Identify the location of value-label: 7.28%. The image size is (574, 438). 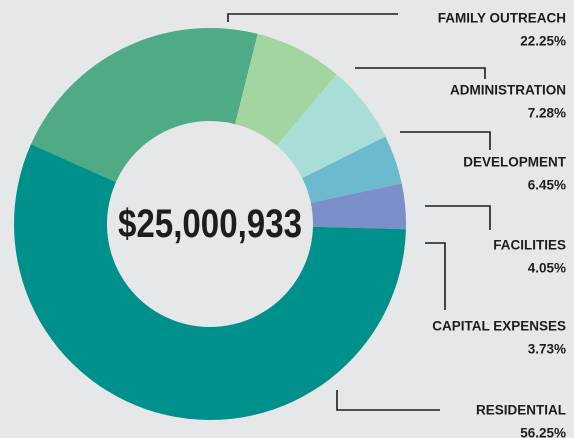
(547, 113).